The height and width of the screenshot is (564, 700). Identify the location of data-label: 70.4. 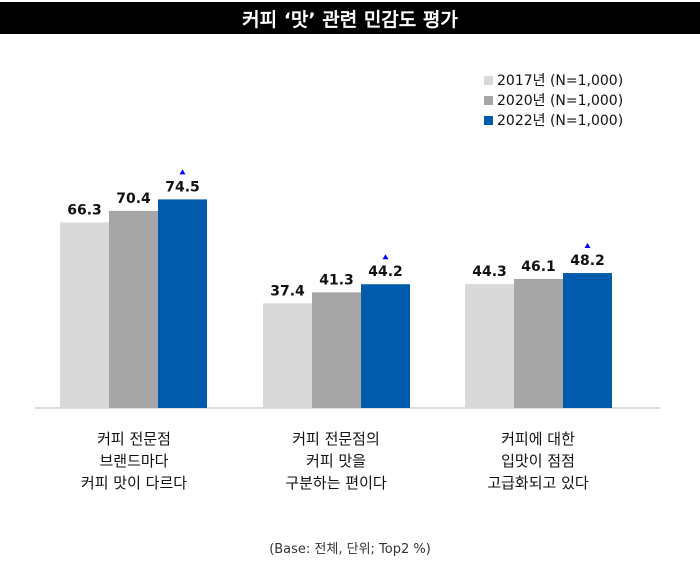
(133, 199).